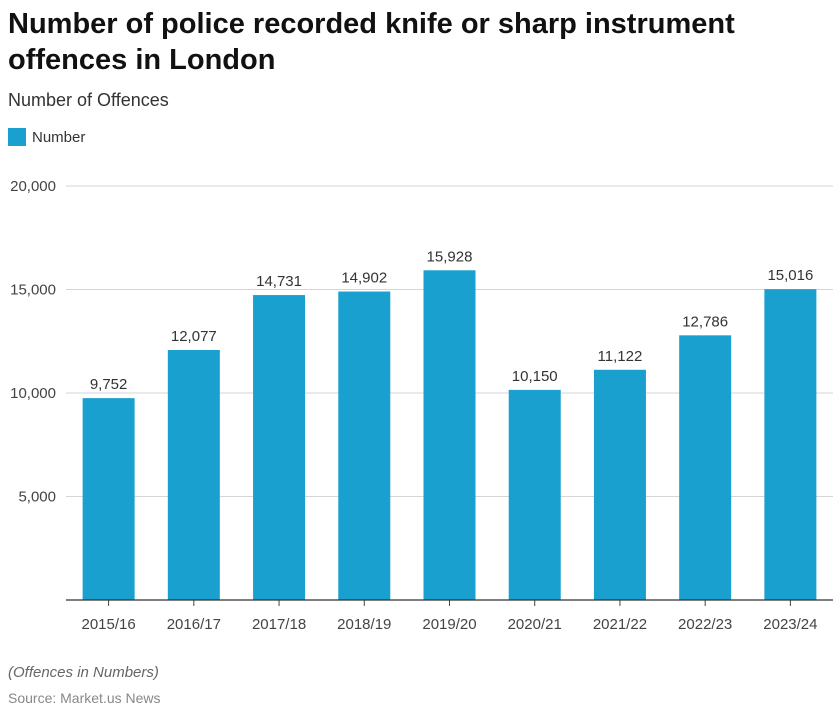 This screenshot has width=840, height=717. What do you see at coordinates (620, 356) in the screenshot?
I see `data-label: 11,122` at bounding box center [620, 356].